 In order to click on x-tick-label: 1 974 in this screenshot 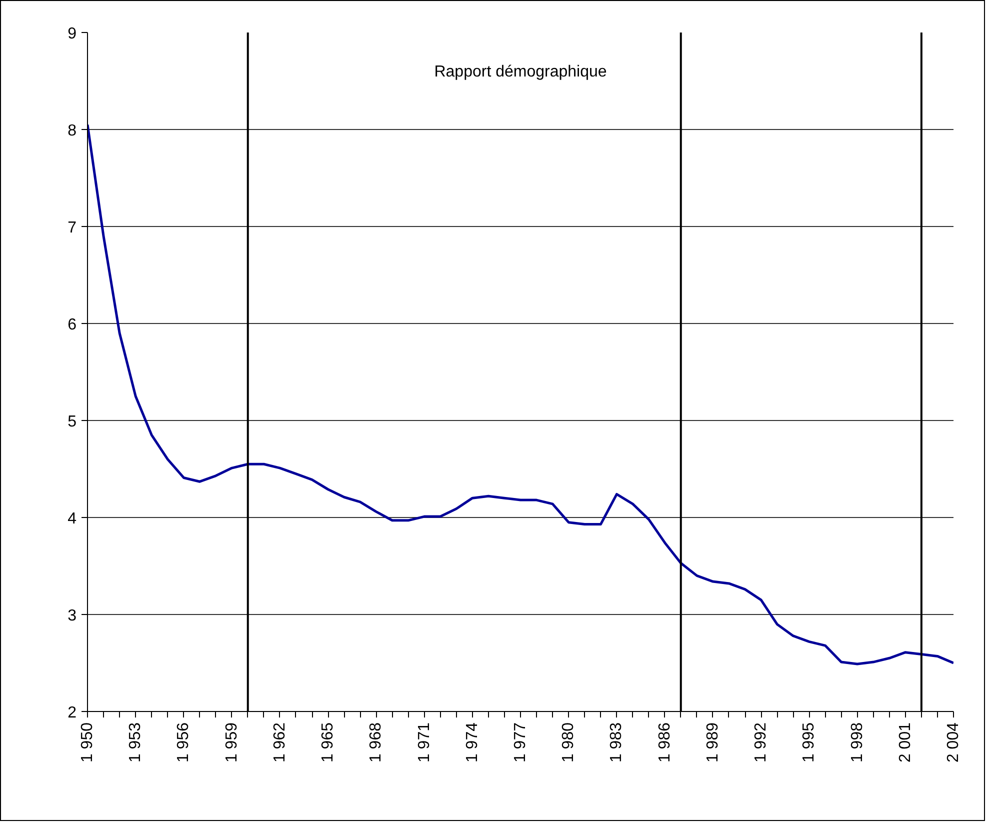, I will do `click(472, 742)`.